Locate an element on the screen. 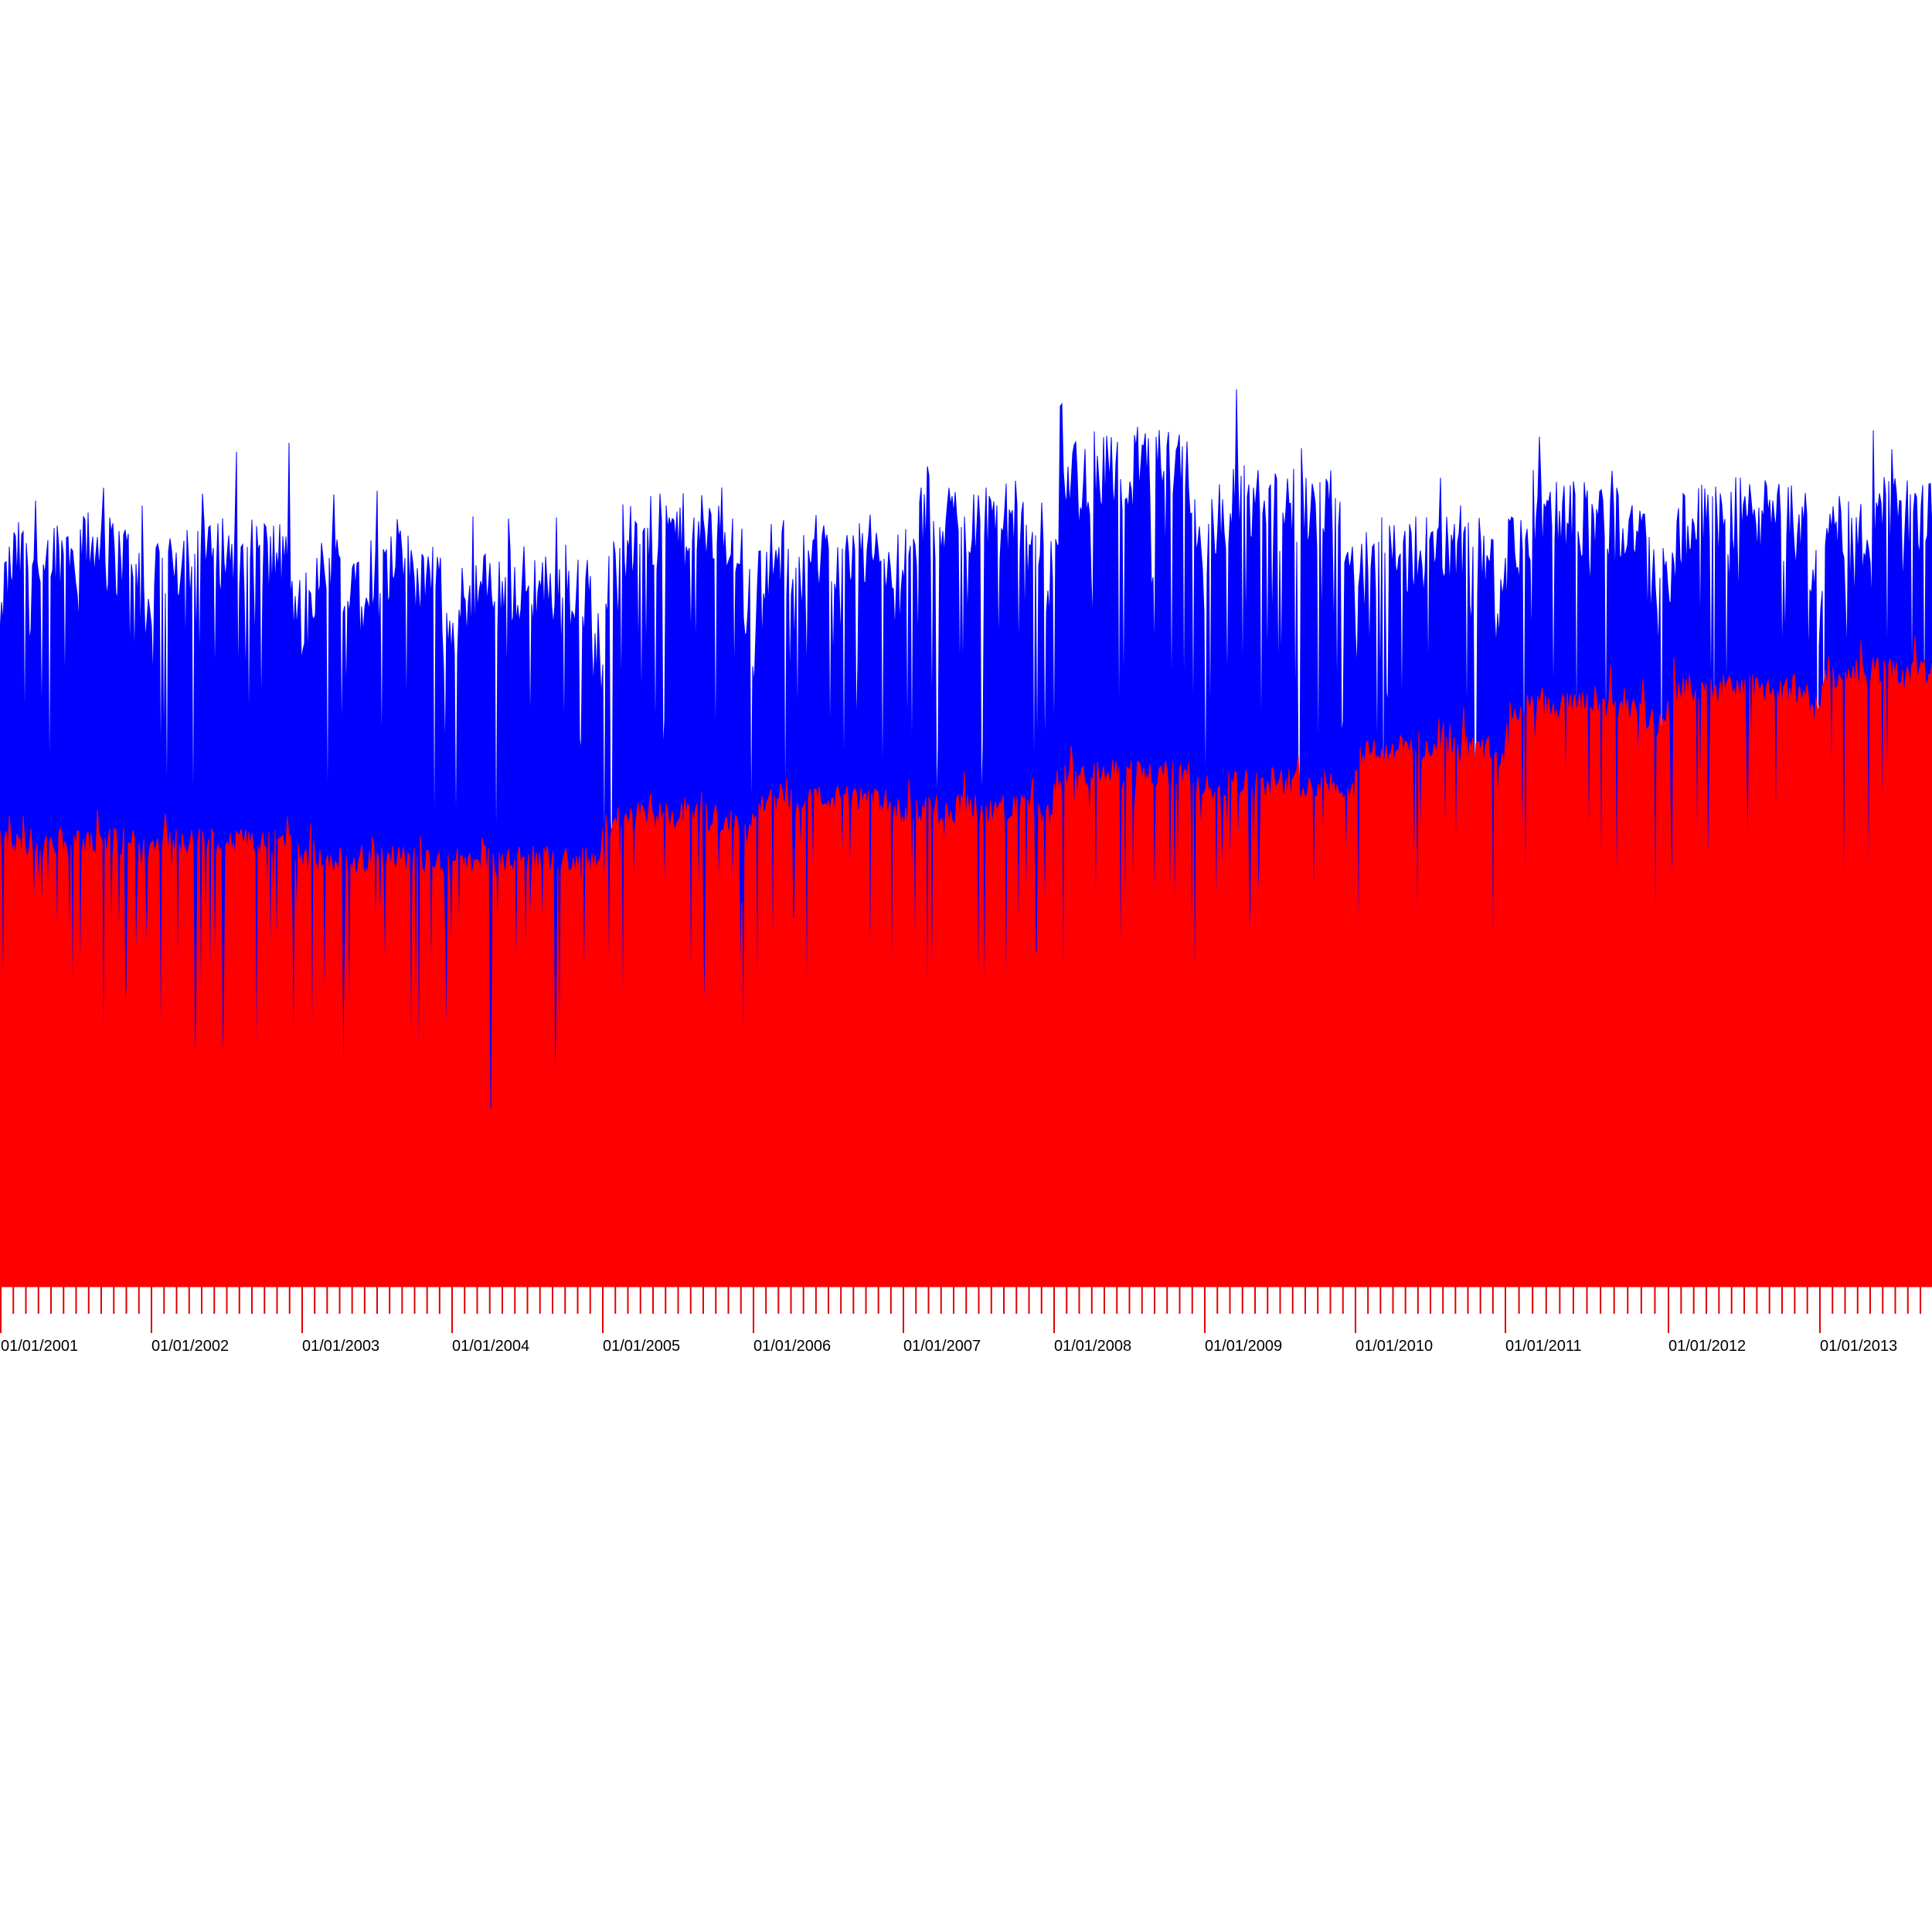  x-tick-label: 01/01/2005 is located at coordinates (642, 1347).